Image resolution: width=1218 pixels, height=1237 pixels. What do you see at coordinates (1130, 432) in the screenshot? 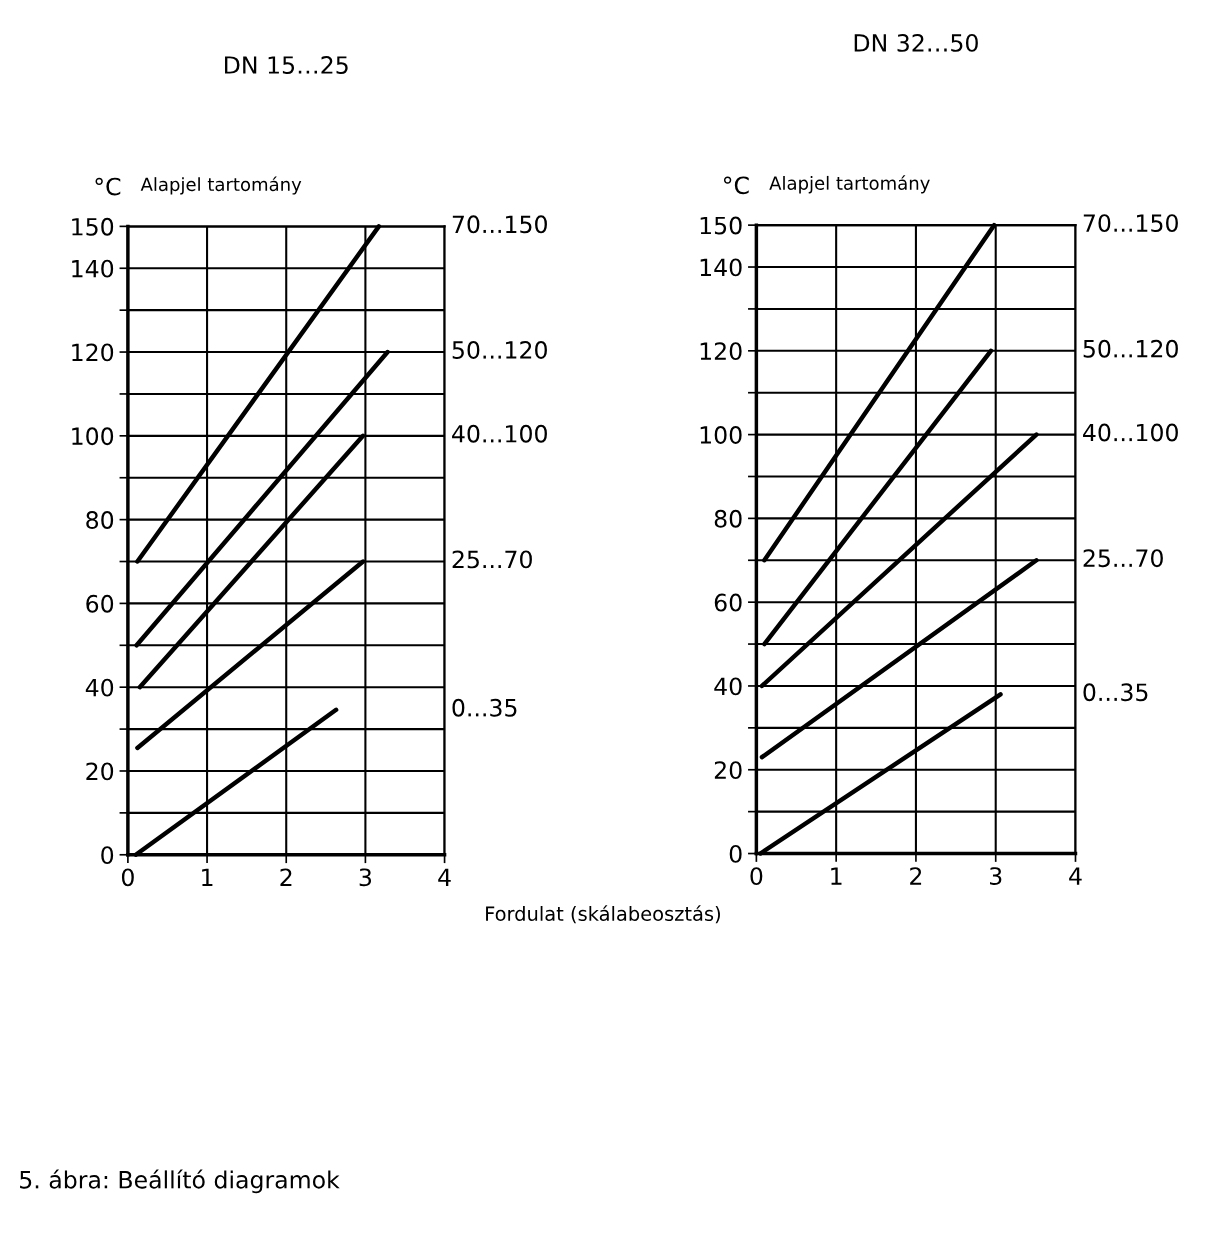
I see `series-label: 40...100` at bounding box center [1130, 432].